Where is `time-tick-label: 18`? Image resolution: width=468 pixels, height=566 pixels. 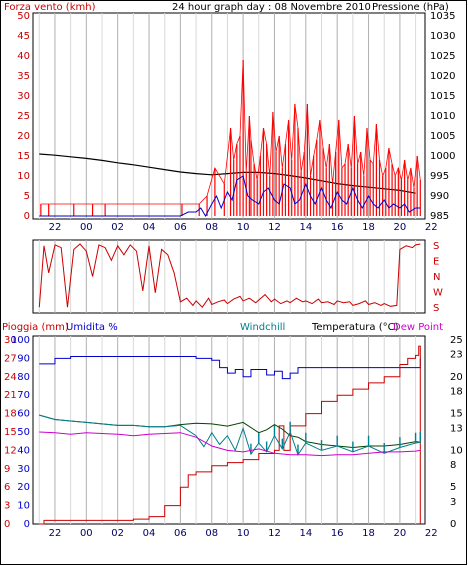 time-tick-label: 18 is located at coordinates (368, 227).